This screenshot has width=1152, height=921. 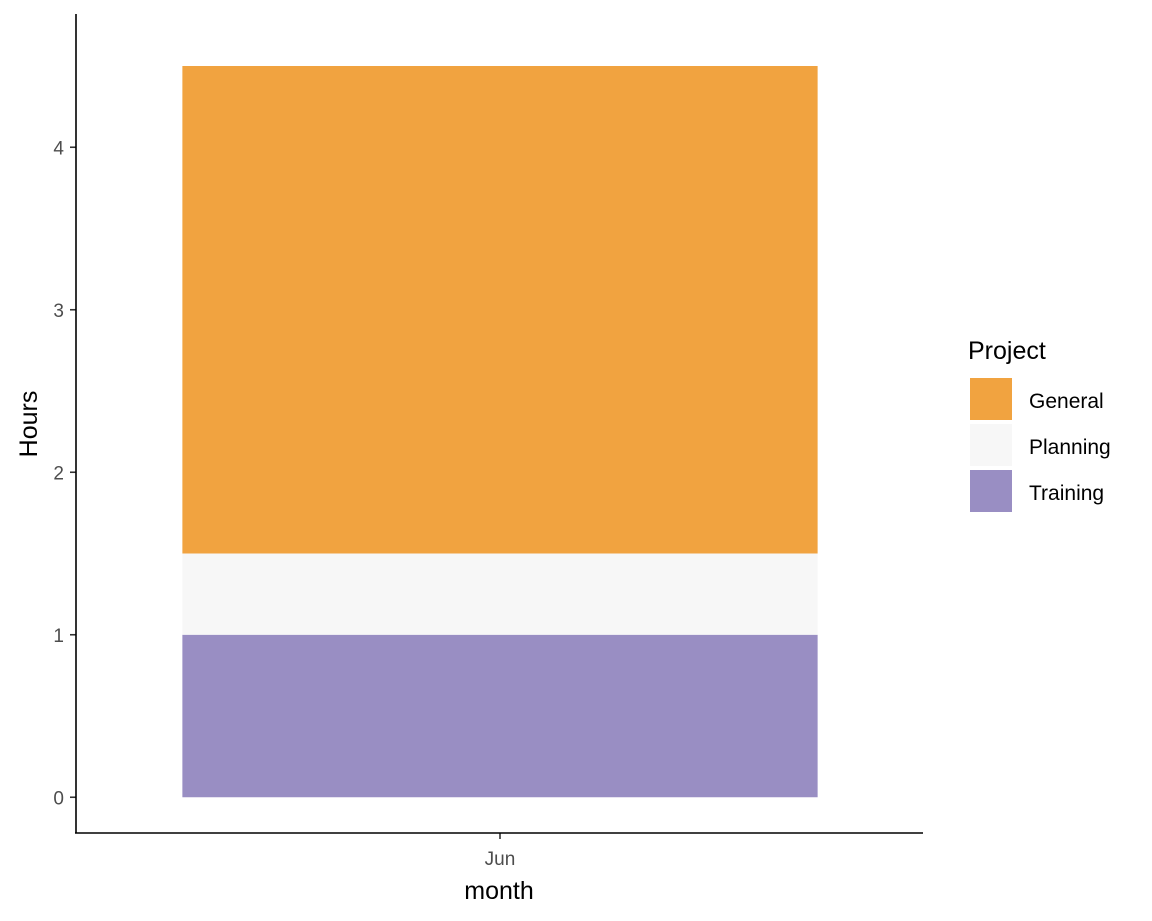 I want to click on x-axis-ticks: Jun, so click(x=500, y=851).